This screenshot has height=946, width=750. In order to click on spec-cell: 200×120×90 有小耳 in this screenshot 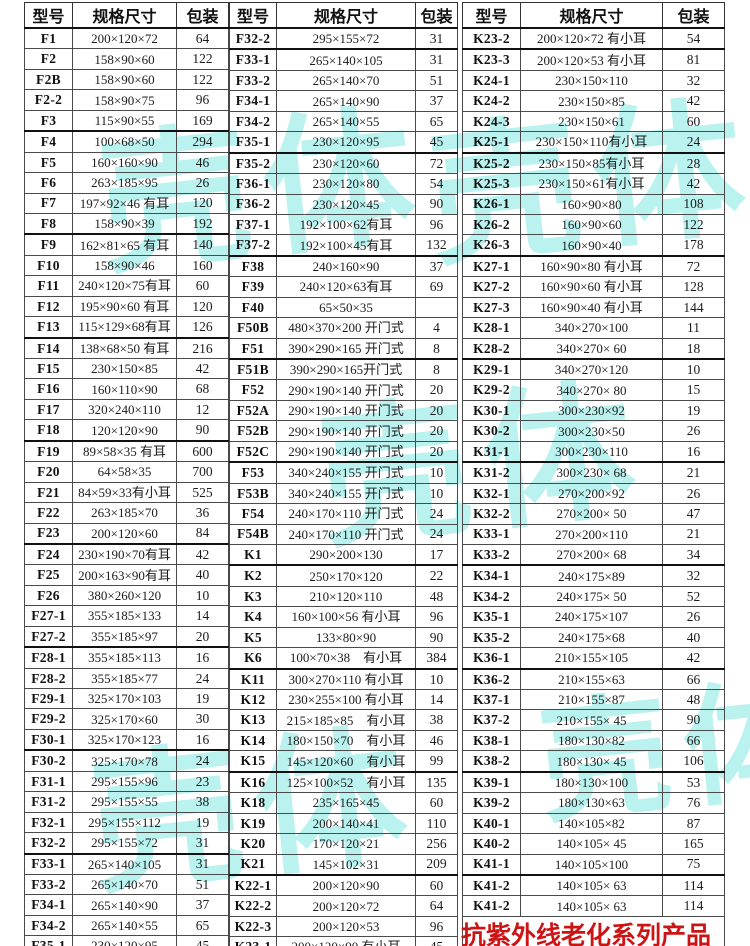, I will do `click(346, 941)`.